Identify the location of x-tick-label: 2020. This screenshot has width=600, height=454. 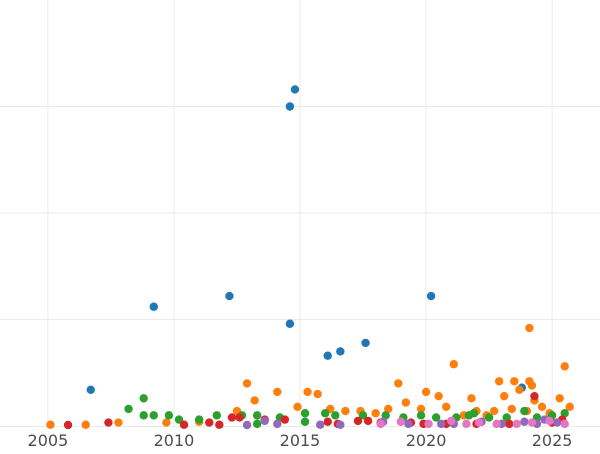
(426, 440).